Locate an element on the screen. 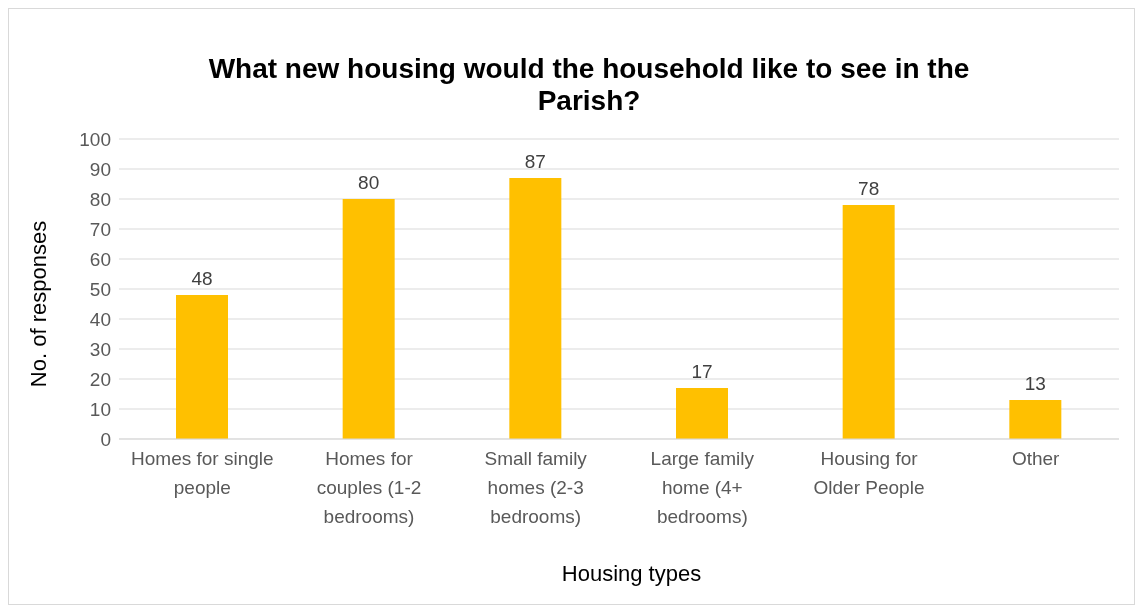  y-axis-title: No. of responses is located at coordinates (39, 304).